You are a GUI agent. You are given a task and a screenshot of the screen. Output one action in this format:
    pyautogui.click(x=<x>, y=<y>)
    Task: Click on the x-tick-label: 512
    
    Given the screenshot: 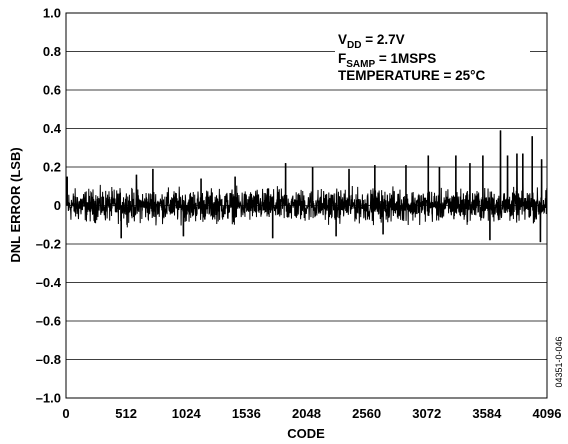 What is the action you would take?
    pyautogui.click(x=126, y=413)
    